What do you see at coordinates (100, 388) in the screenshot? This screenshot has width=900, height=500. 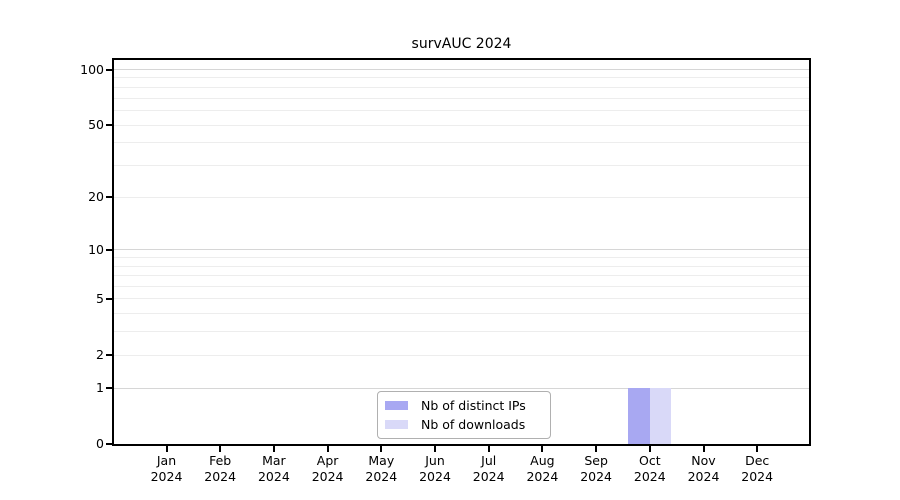 I see `y-tick-label: 1` at bounding box center [100, 388].